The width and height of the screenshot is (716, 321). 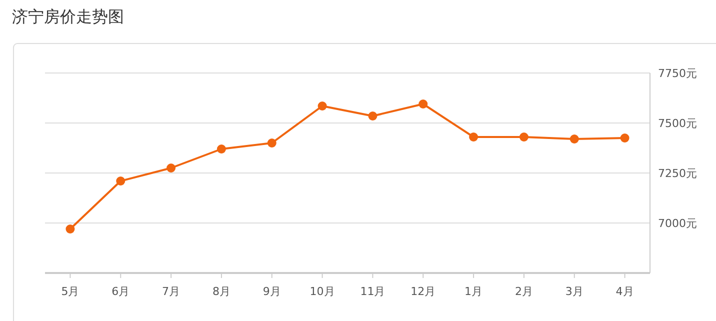 I want to click on x-tick-label: 10月, so click(x=322, y=291).